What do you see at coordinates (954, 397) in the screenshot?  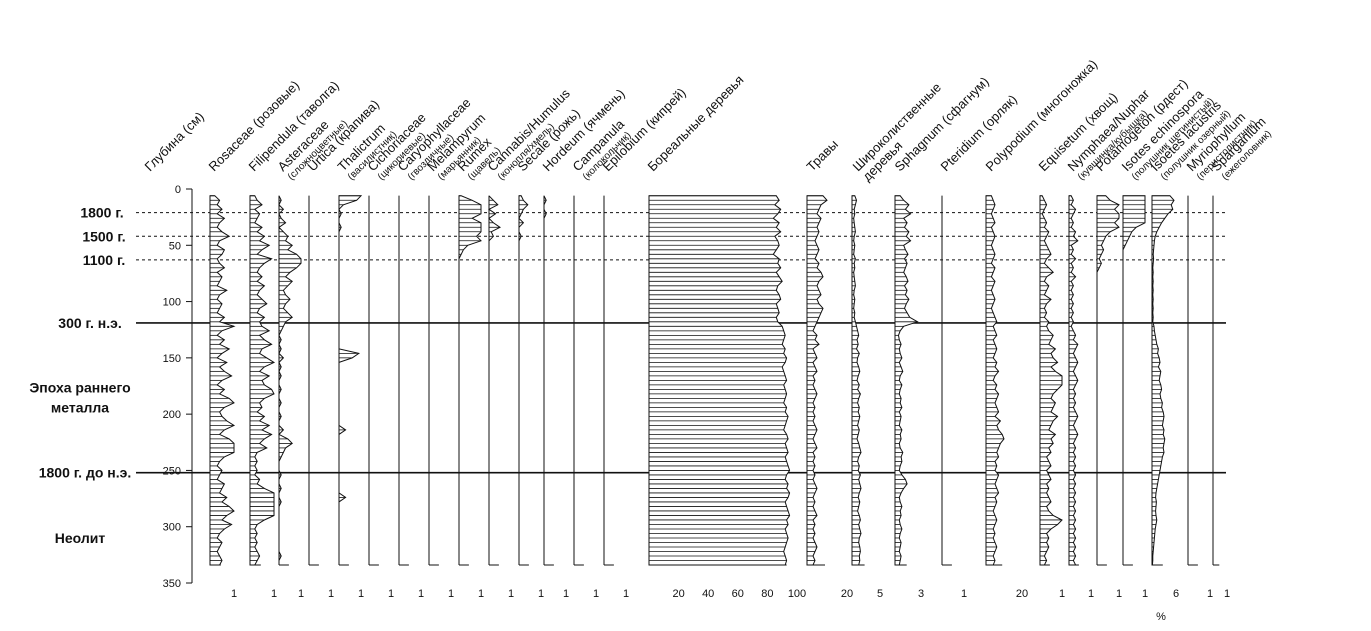 I see `series-pteridium: 1` at bounding box center [954, 397].